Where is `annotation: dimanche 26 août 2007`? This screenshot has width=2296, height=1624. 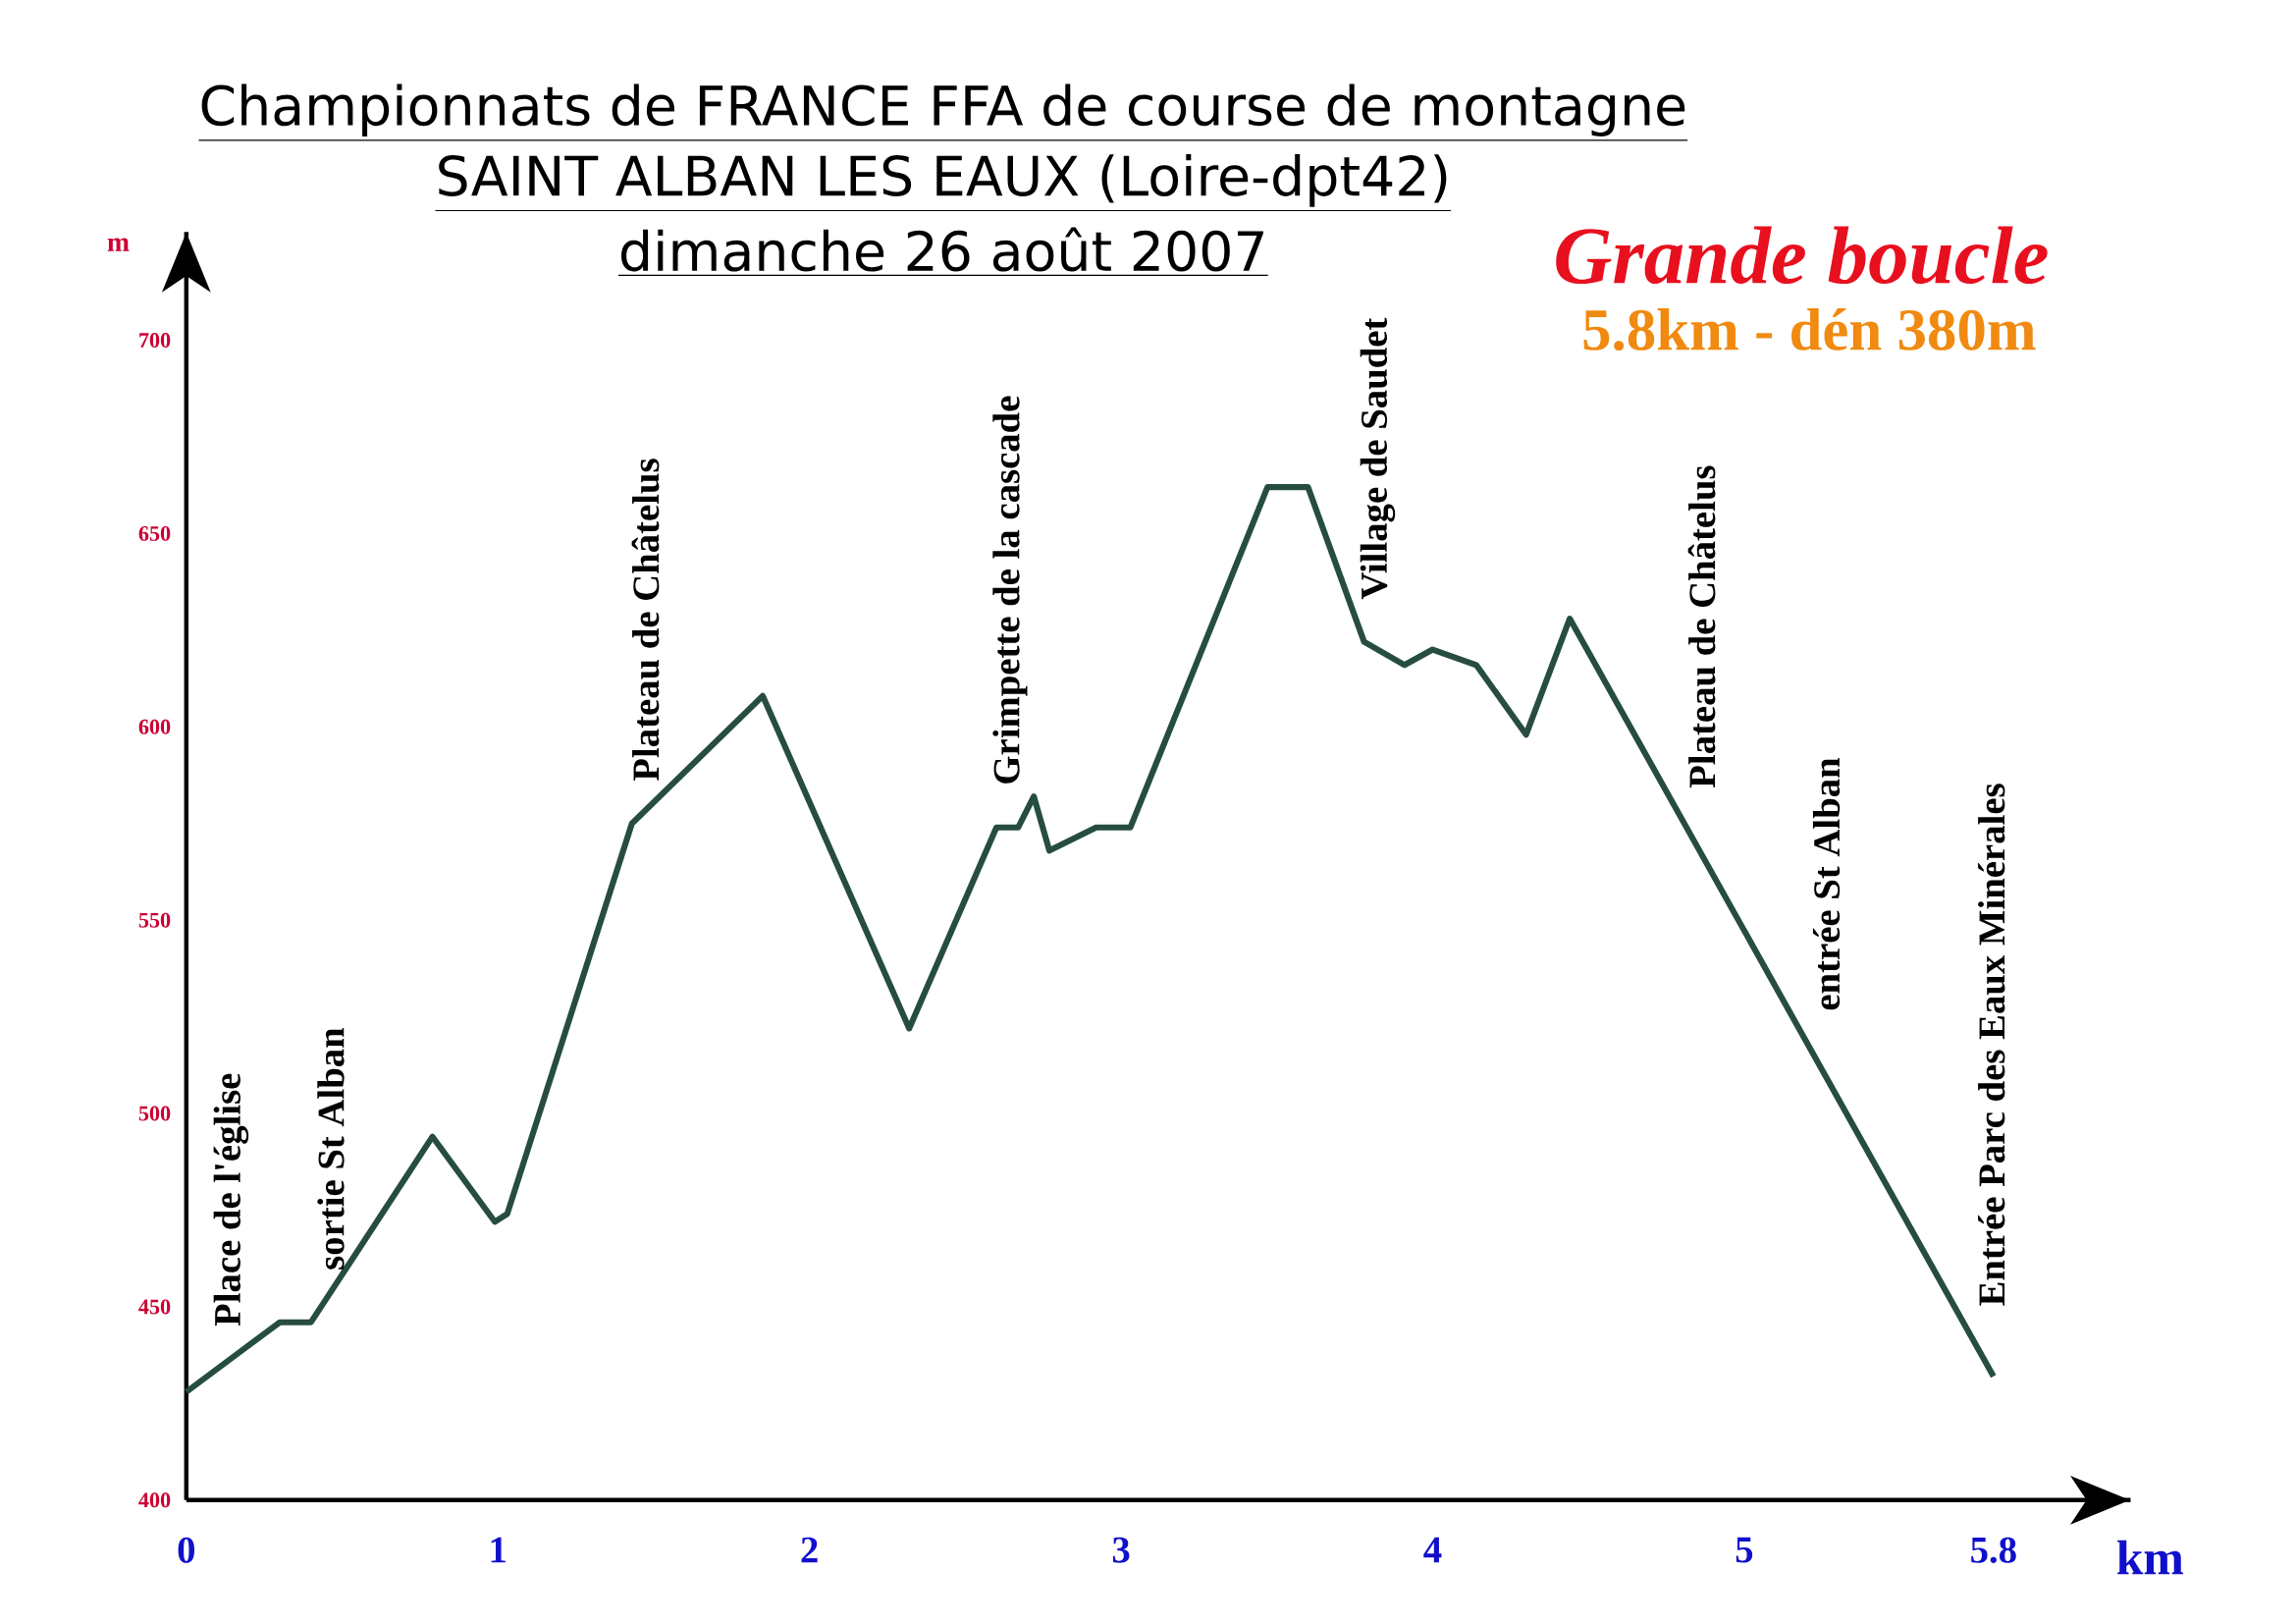
annotation: dimanche 26 août 2007 is located at coordinates (941, 249).